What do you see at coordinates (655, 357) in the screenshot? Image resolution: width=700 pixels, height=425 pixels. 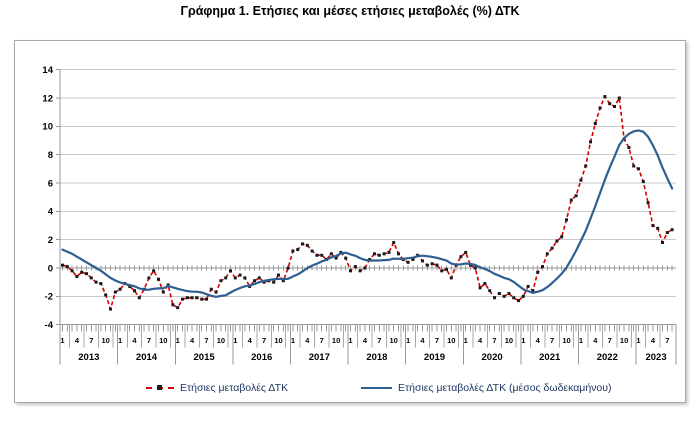 I see `svg-text: 2023` at bounding box center [655, 357].